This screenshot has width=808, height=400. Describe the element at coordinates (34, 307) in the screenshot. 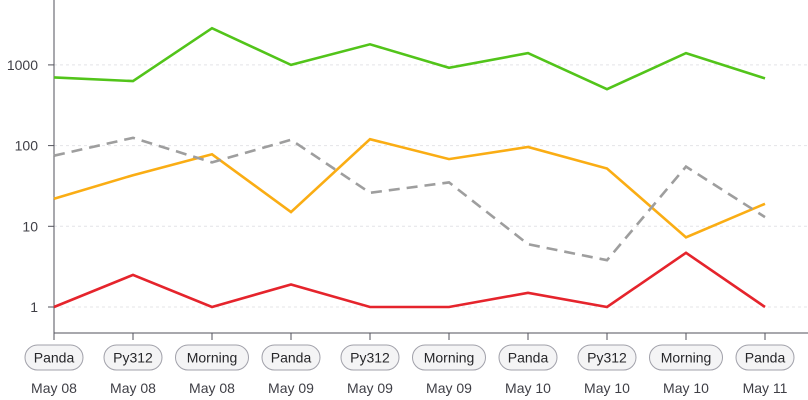

I see `y-tick-label: 1` at that location.